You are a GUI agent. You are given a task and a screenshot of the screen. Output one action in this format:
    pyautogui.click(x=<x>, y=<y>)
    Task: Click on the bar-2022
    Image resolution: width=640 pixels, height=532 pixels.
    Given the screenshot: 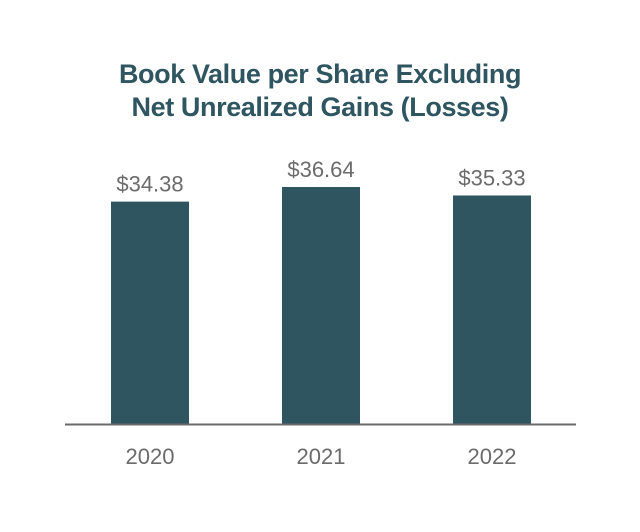 What is the action you would take?
    pyautogui.click(x=492, y=309)
    